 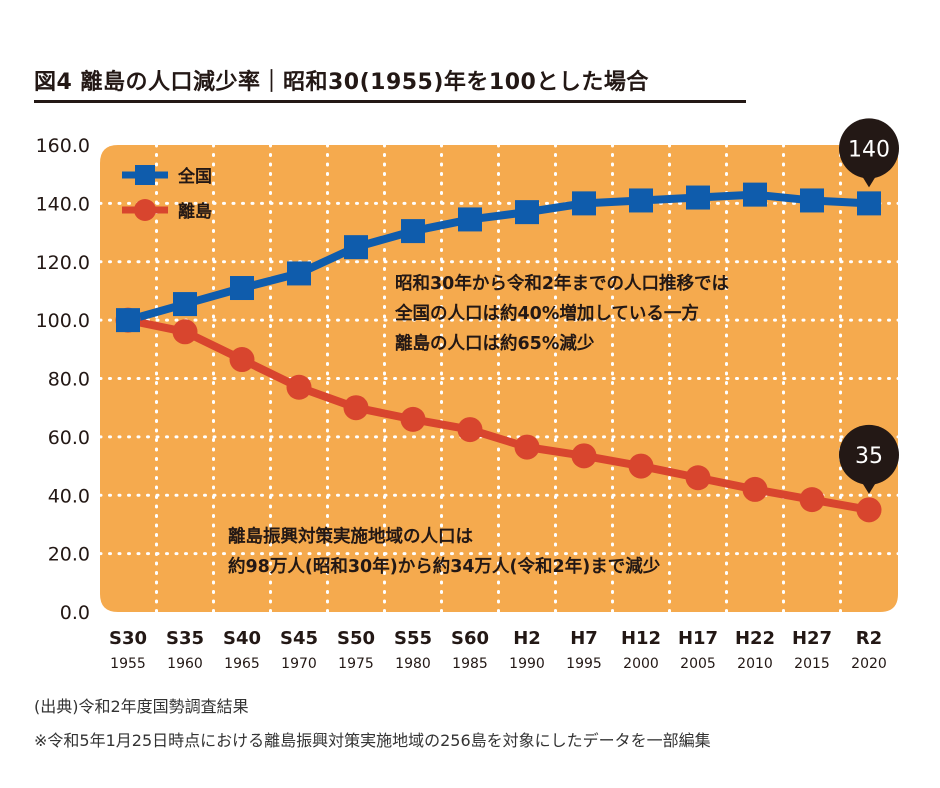 I want to click on callout-bubble: 35, so click(x=869, y=459).